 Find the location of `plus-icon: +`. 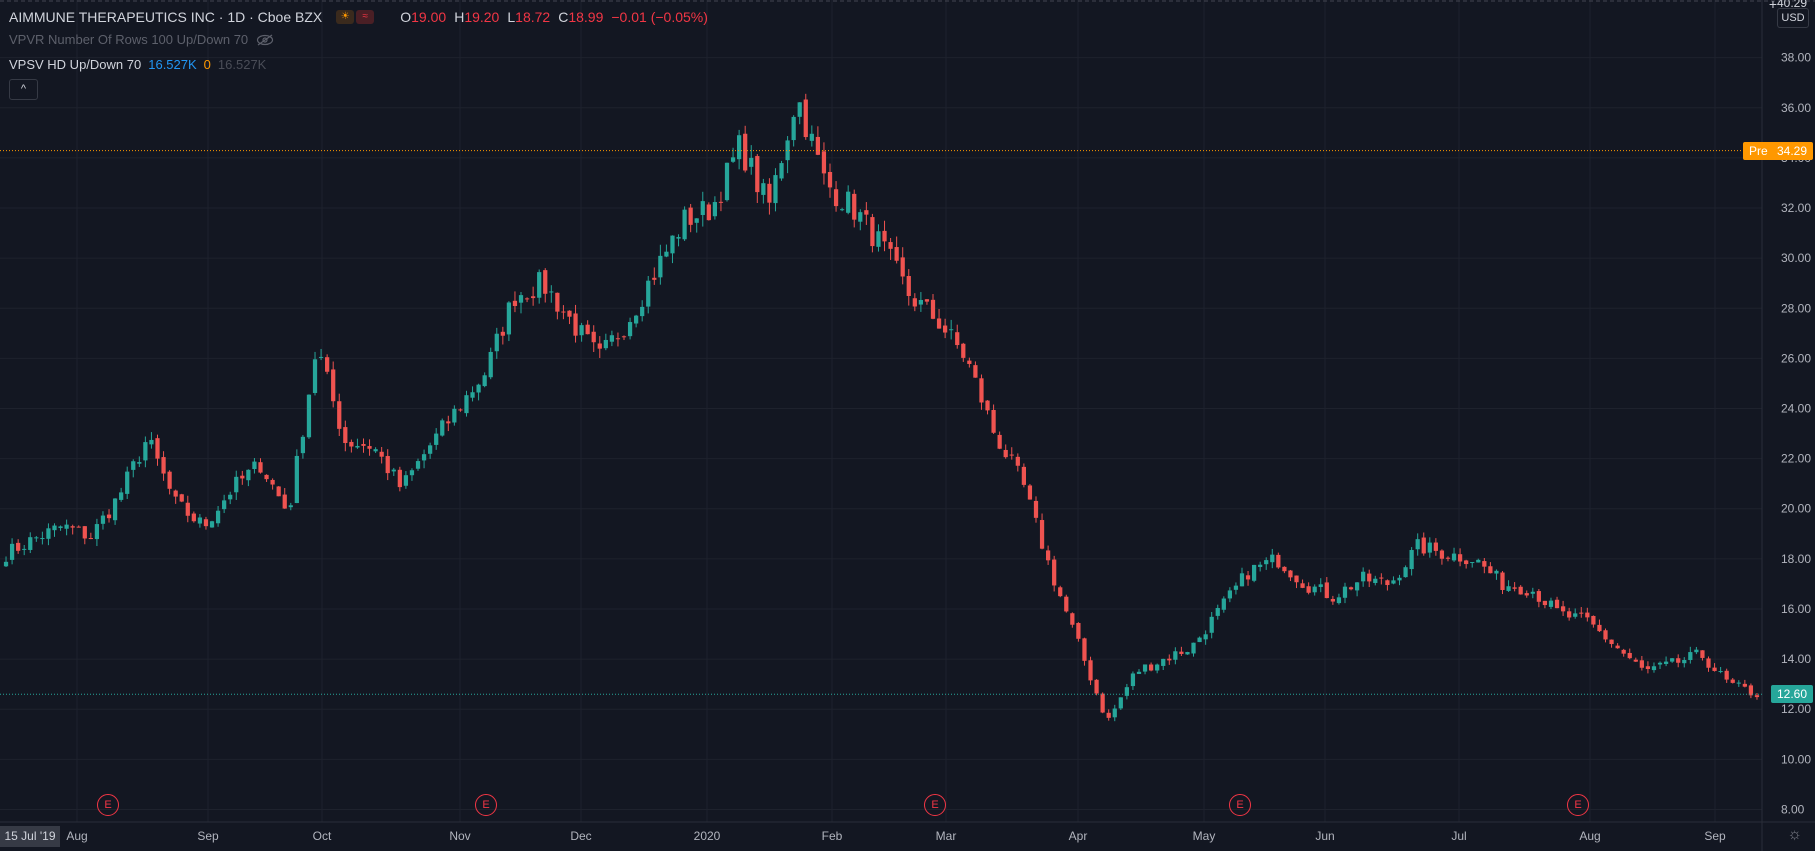

plus-icon: + is located at coordinates (1772, 6).